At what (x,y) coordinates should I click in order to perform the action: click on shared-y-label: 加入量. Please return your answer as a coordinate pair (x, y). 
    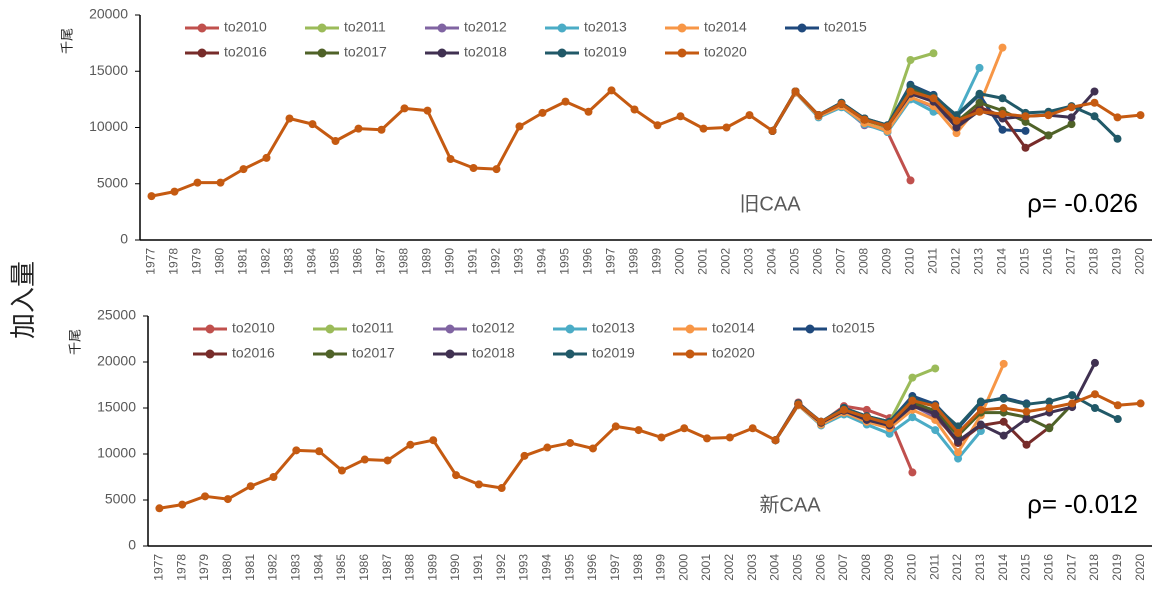
    Looking at the image, I should click on (23, 300).